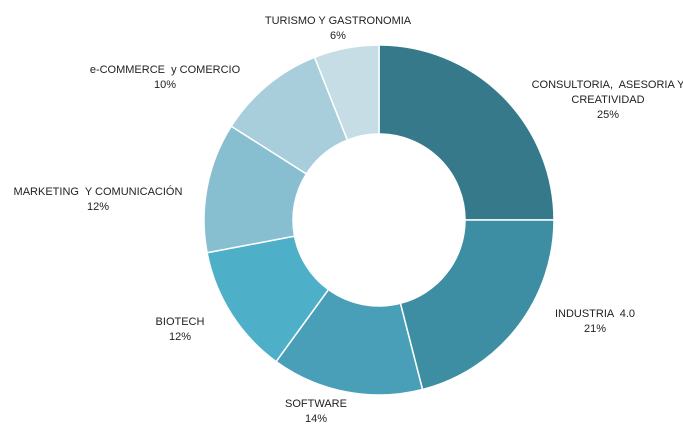 Image resolution: width=683 pixels, height=426 pixels. I want to click on slice-label: INDUSTRIA 4.0 21%, so click(595, 322).